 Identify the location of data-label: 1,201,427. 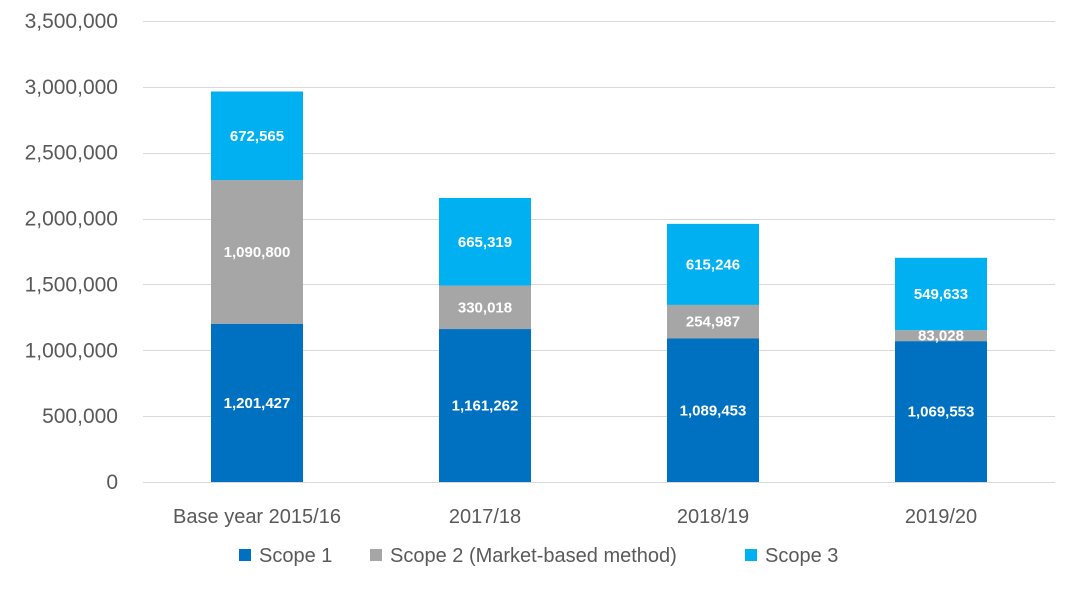
(257, 403).